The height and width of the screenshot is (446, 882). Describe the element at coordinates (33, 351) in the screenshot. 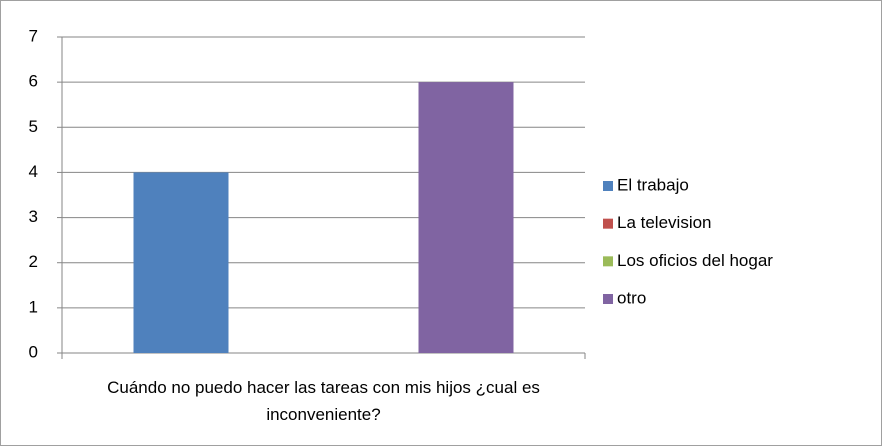

I see `y-tick-label: 0` at that location.